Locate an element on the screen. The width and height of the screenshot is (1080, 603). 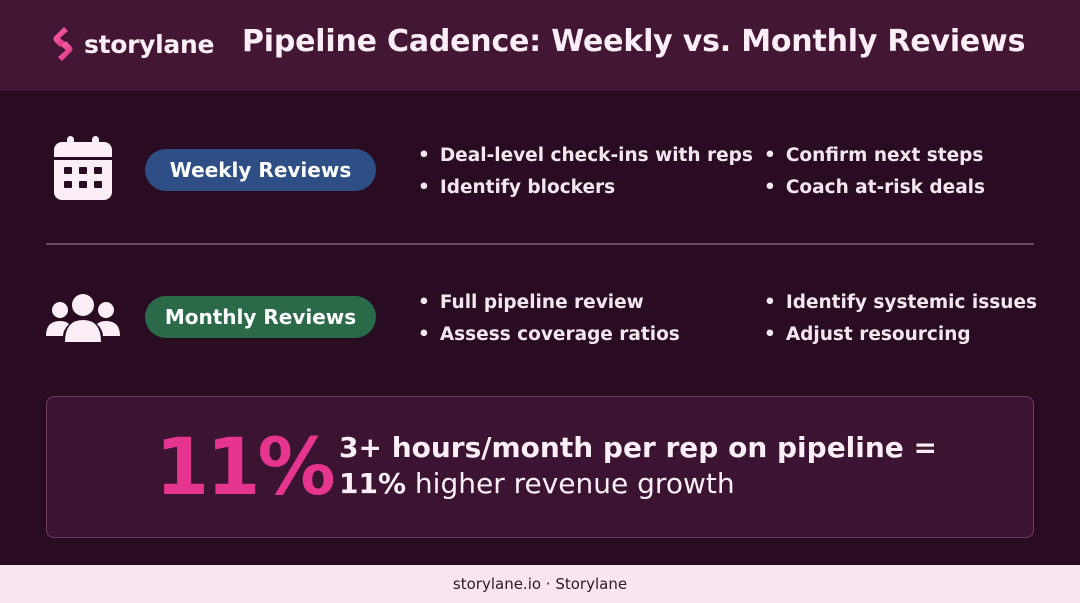
list-item: • Assess coverage ratios is located at coordinates (549, 334).